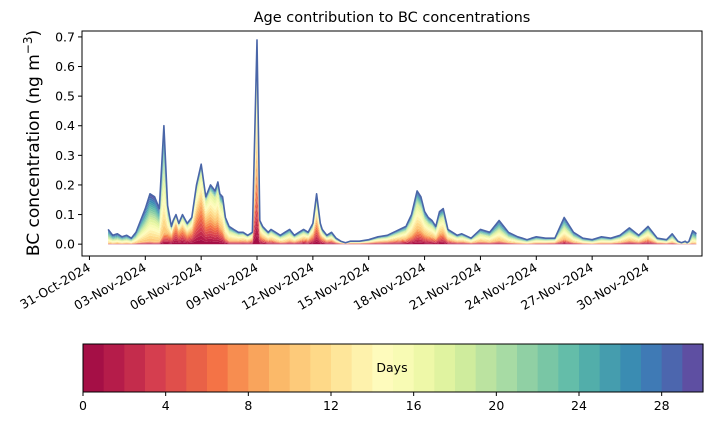 Image resolution: width=713 pixels, height=425 pixels. What do you see at coordinates (166, 405) in the screenshot?
I see `colorbar-tick-label: 4` at bounding box center [166, 405].